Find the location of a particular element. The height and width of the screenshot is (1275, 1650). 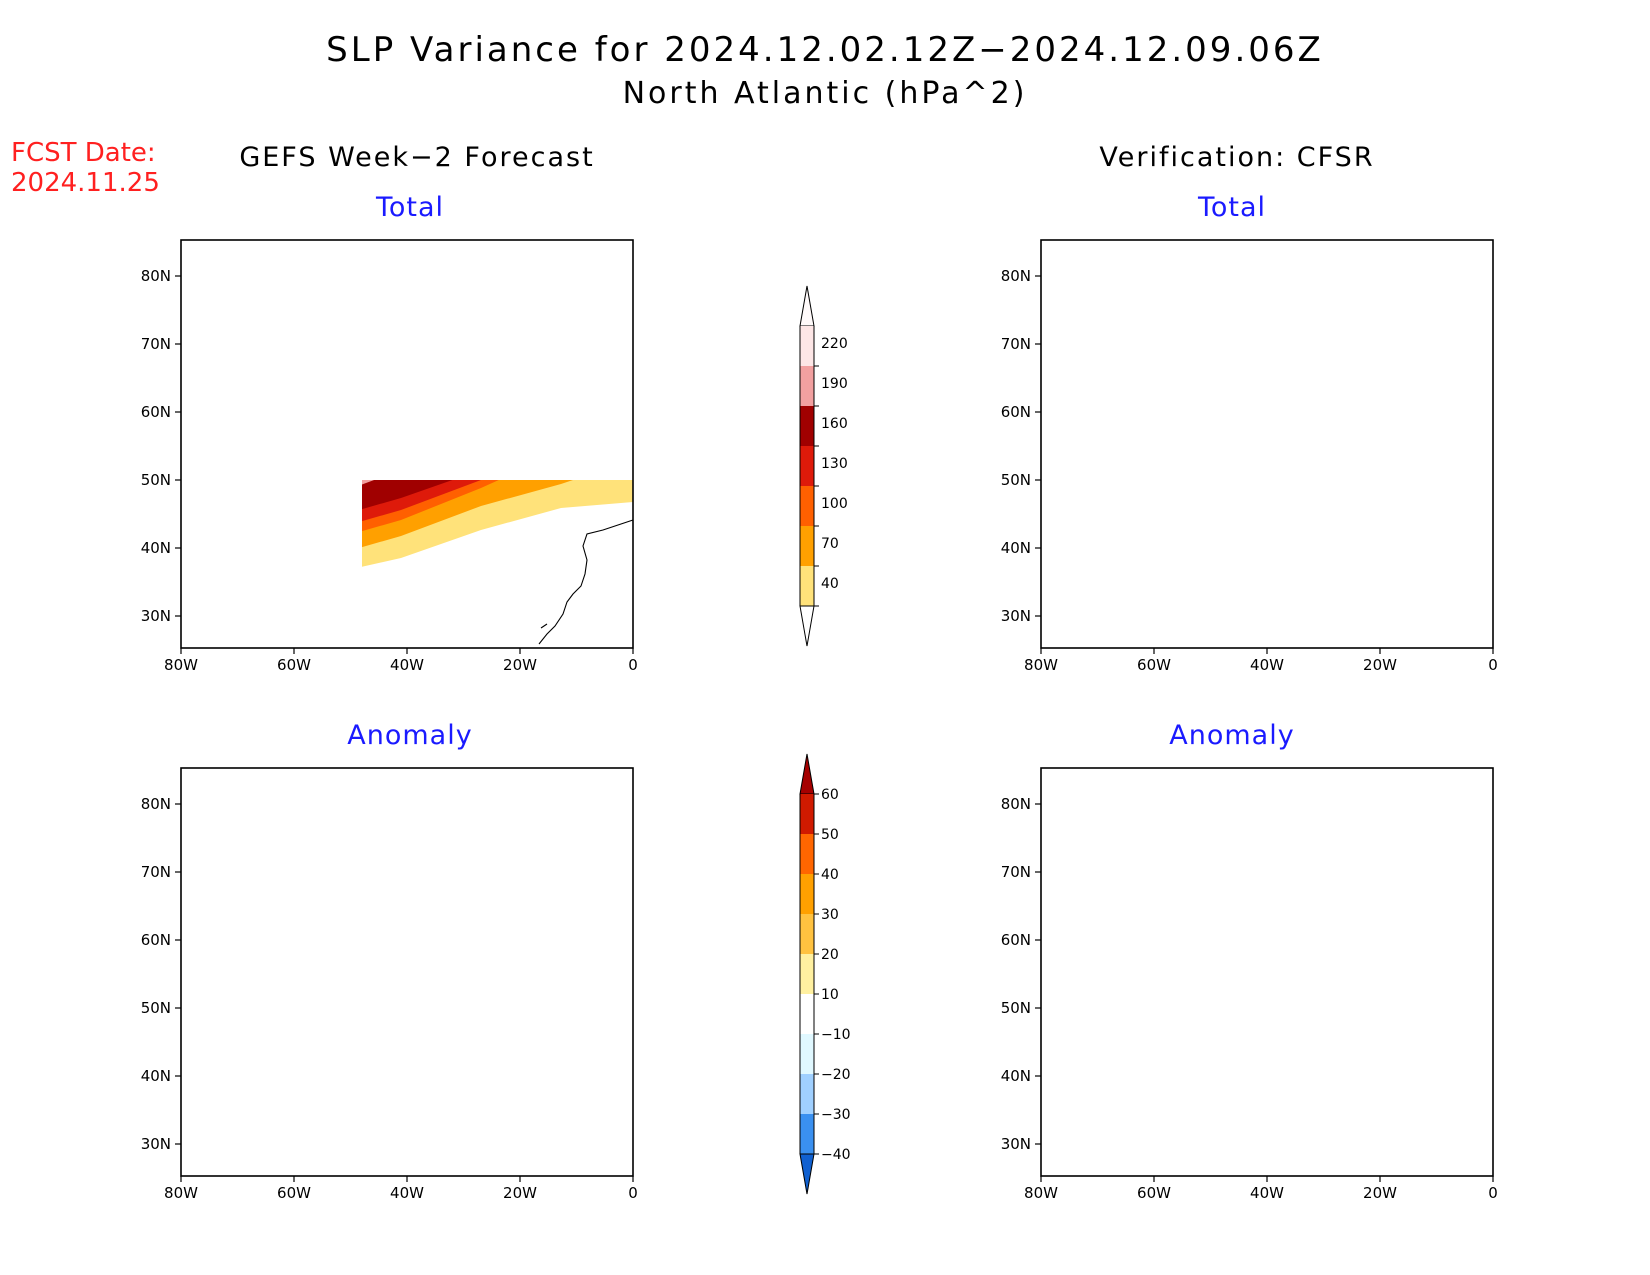

colorbar-anomaly-label: −10 is located at coordinates (836, 1035).